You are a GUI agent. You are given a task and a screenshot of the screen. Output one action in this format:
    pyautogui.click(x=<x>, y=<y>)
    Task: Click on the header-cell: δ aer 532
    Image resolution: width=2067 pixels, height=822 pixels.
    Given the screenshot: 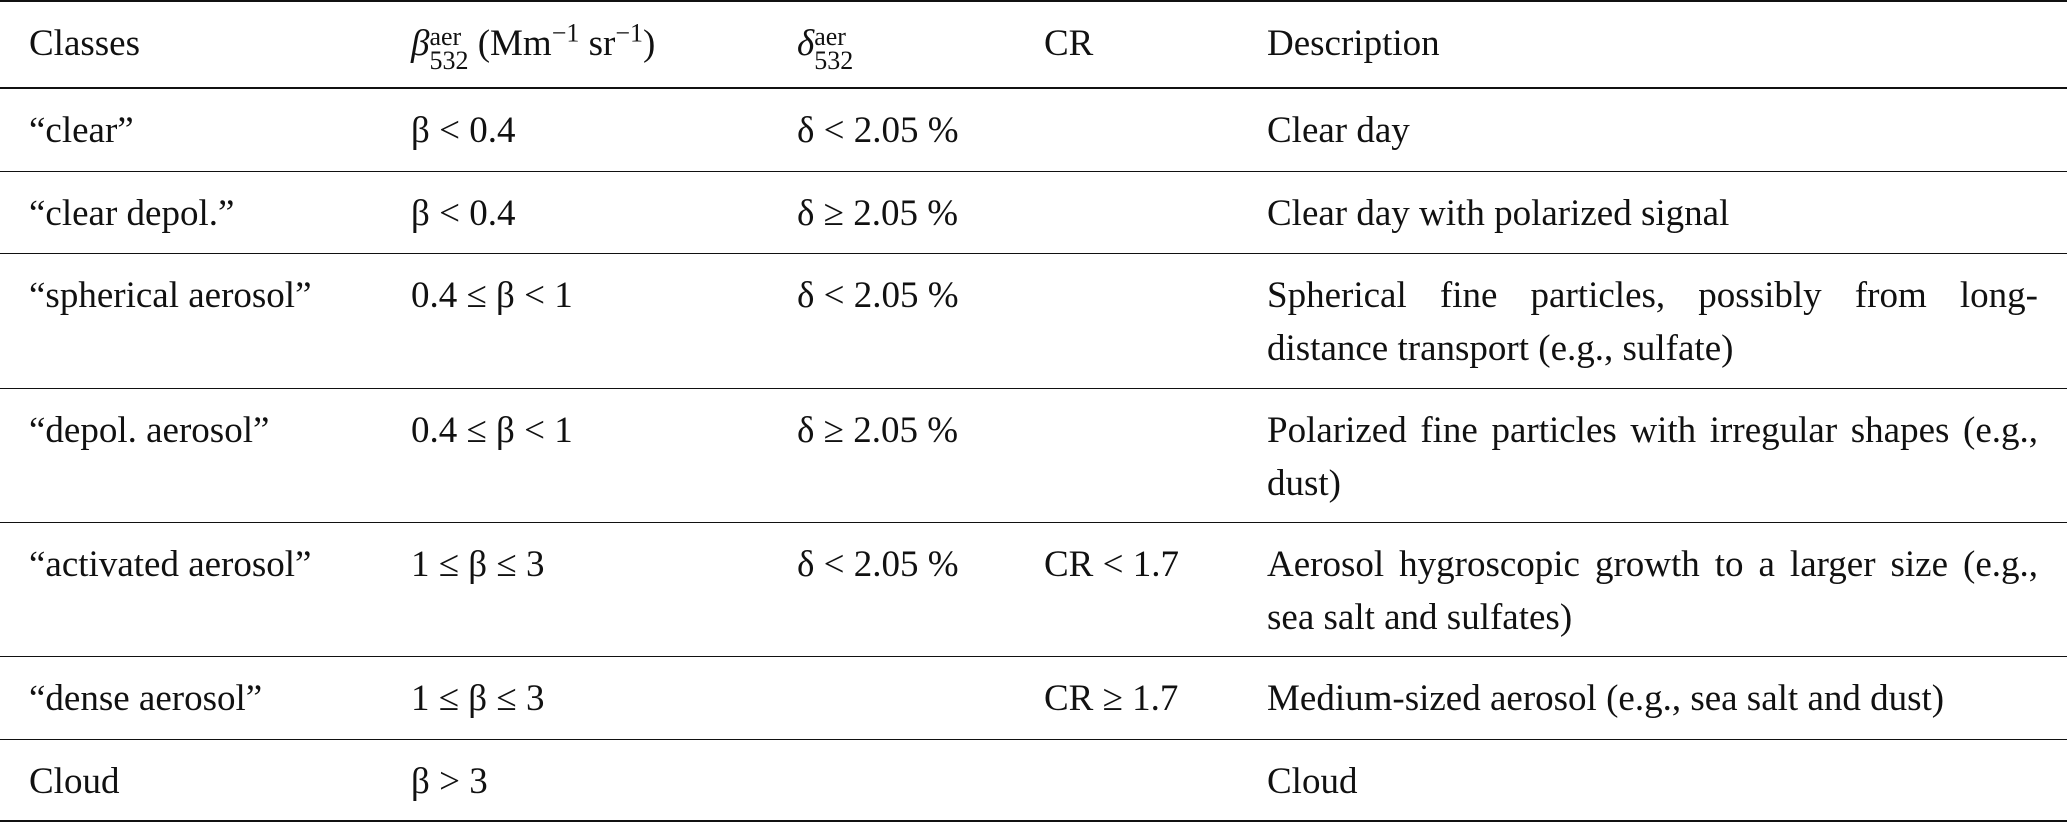 What is the action you would take?
    pyautogui.click(x=920, y=44)
    